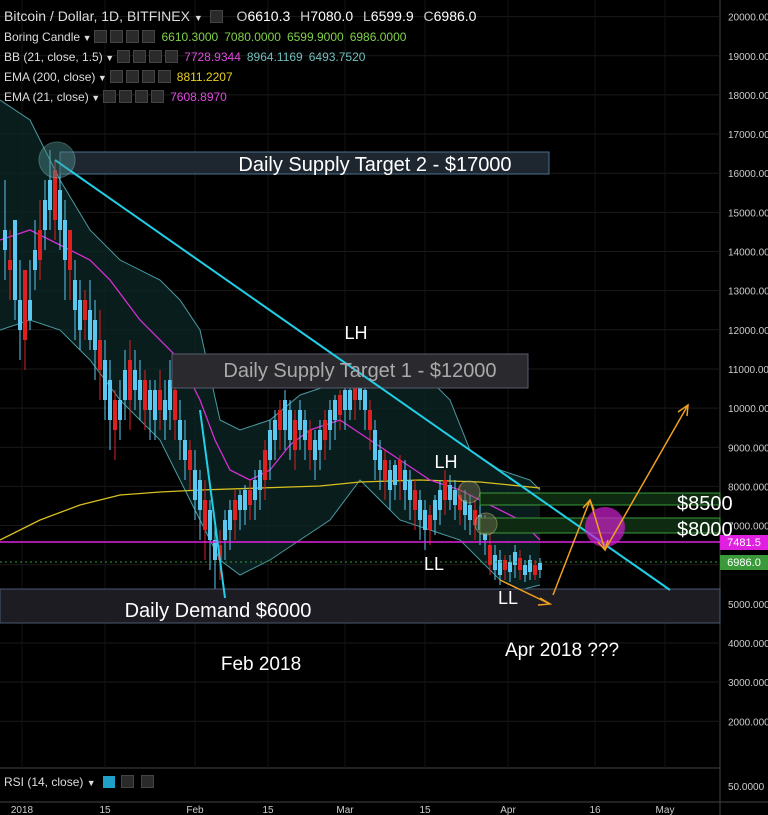 Image resolution: width=768 pixels, height=815 pixels. Describe the element at coordinates (212, 504) in the screenshot. I see `capitulation-line` at that location.